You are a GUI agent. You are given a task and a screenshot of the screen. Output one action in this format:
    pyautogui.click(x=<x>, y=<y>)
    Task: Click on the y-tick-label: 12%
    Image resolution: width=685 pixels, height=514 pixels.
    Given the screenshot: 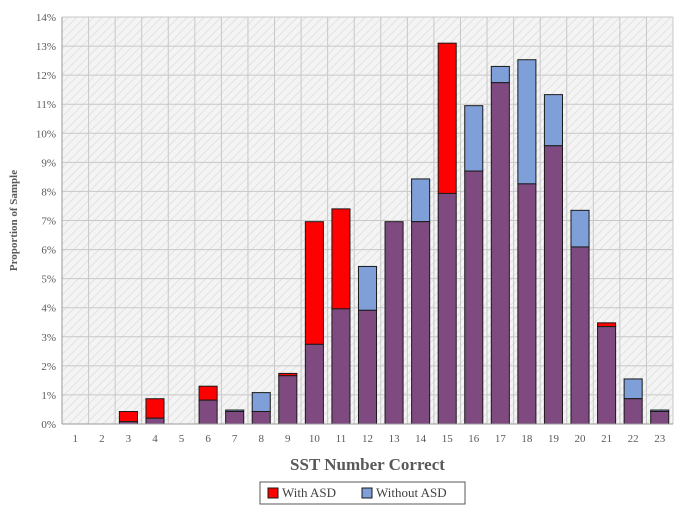 What is the action you would take?
    pyautogui.click(x=46, y=76)
    